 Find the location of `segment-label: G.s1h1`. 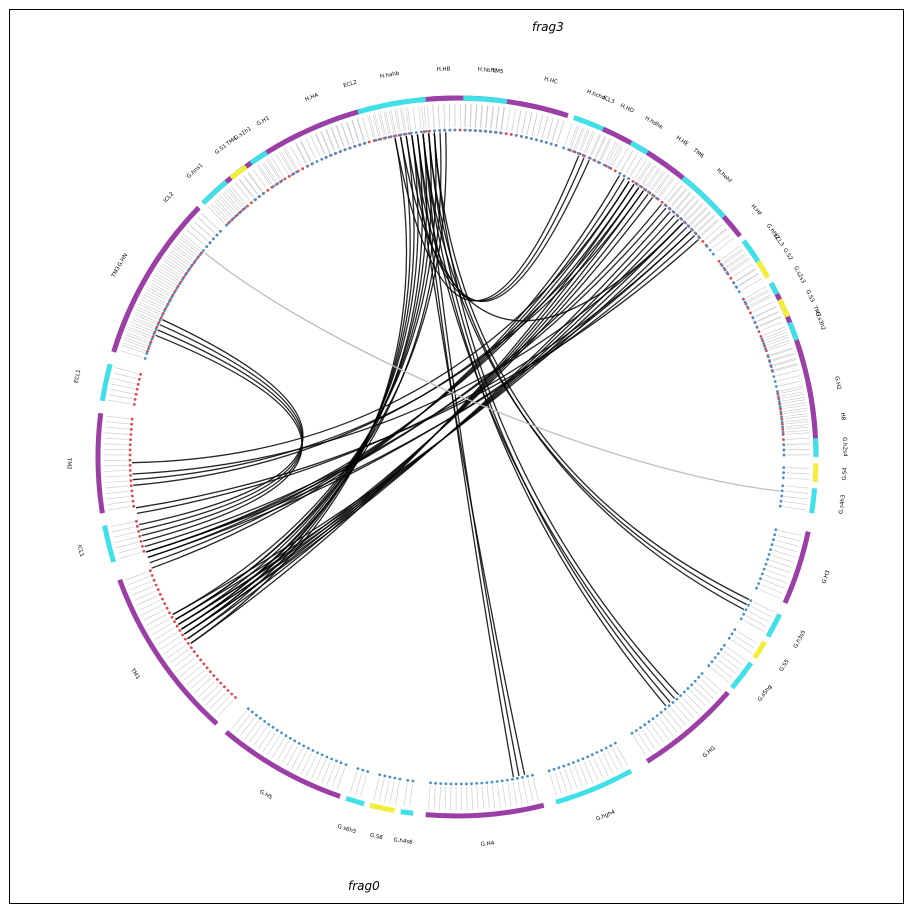

segment-label: G.s1h1 is located at coordinates (242, 134).